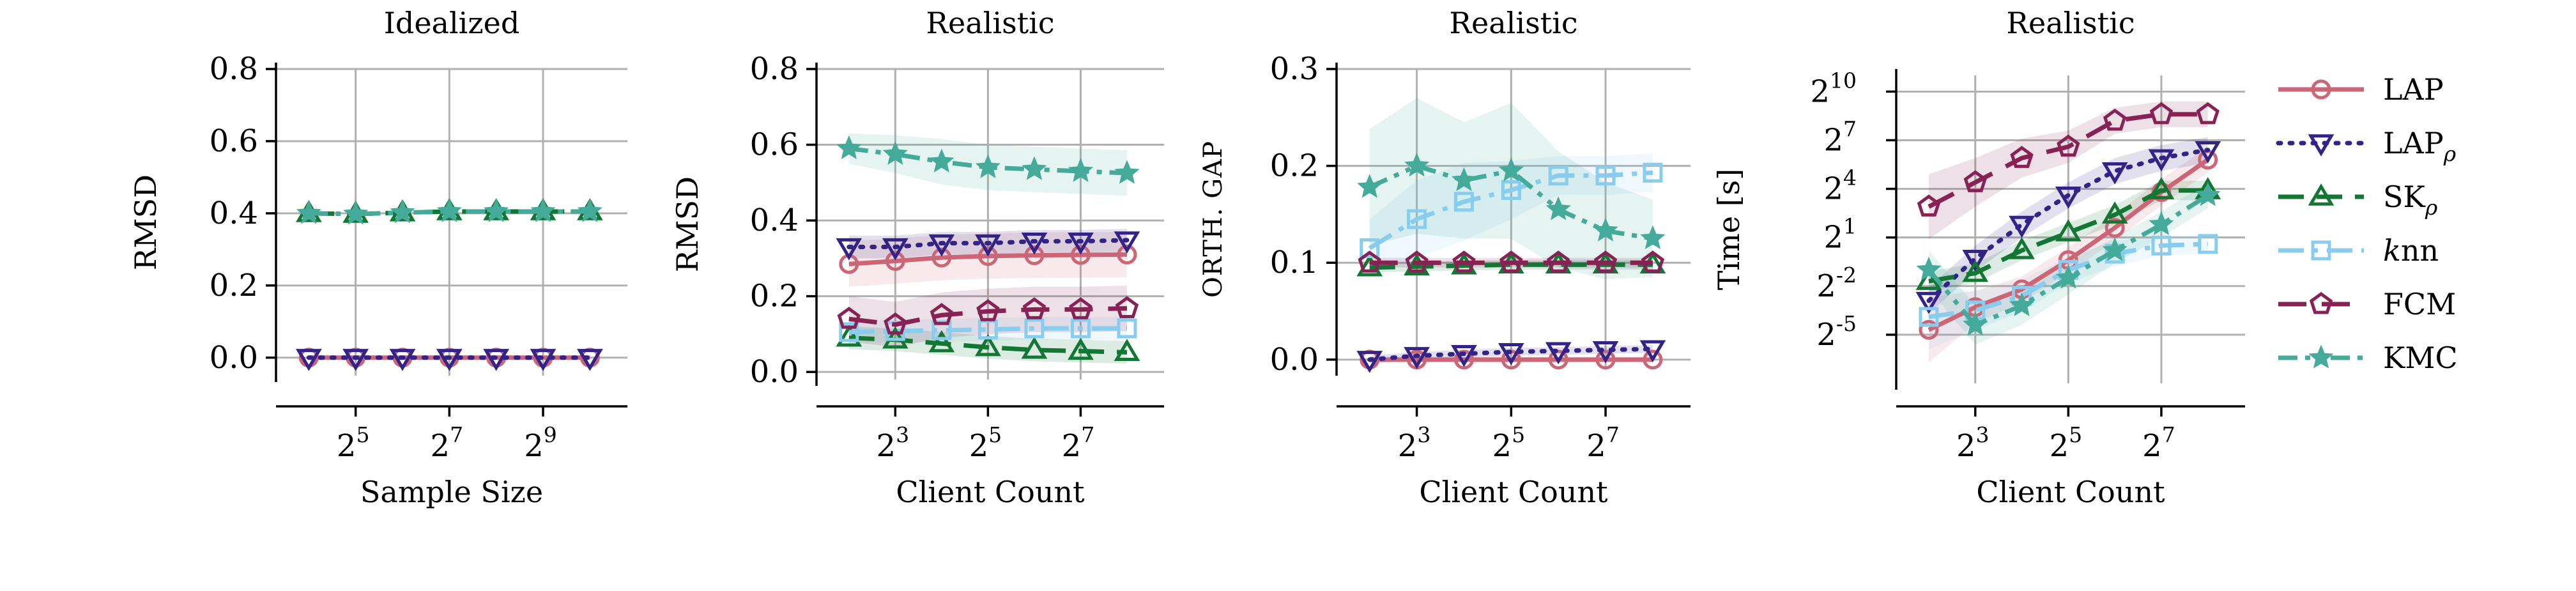 This screenshot has height=591, width=2576. I want to click on y-tick-label: 0.0, so click(234, 358).